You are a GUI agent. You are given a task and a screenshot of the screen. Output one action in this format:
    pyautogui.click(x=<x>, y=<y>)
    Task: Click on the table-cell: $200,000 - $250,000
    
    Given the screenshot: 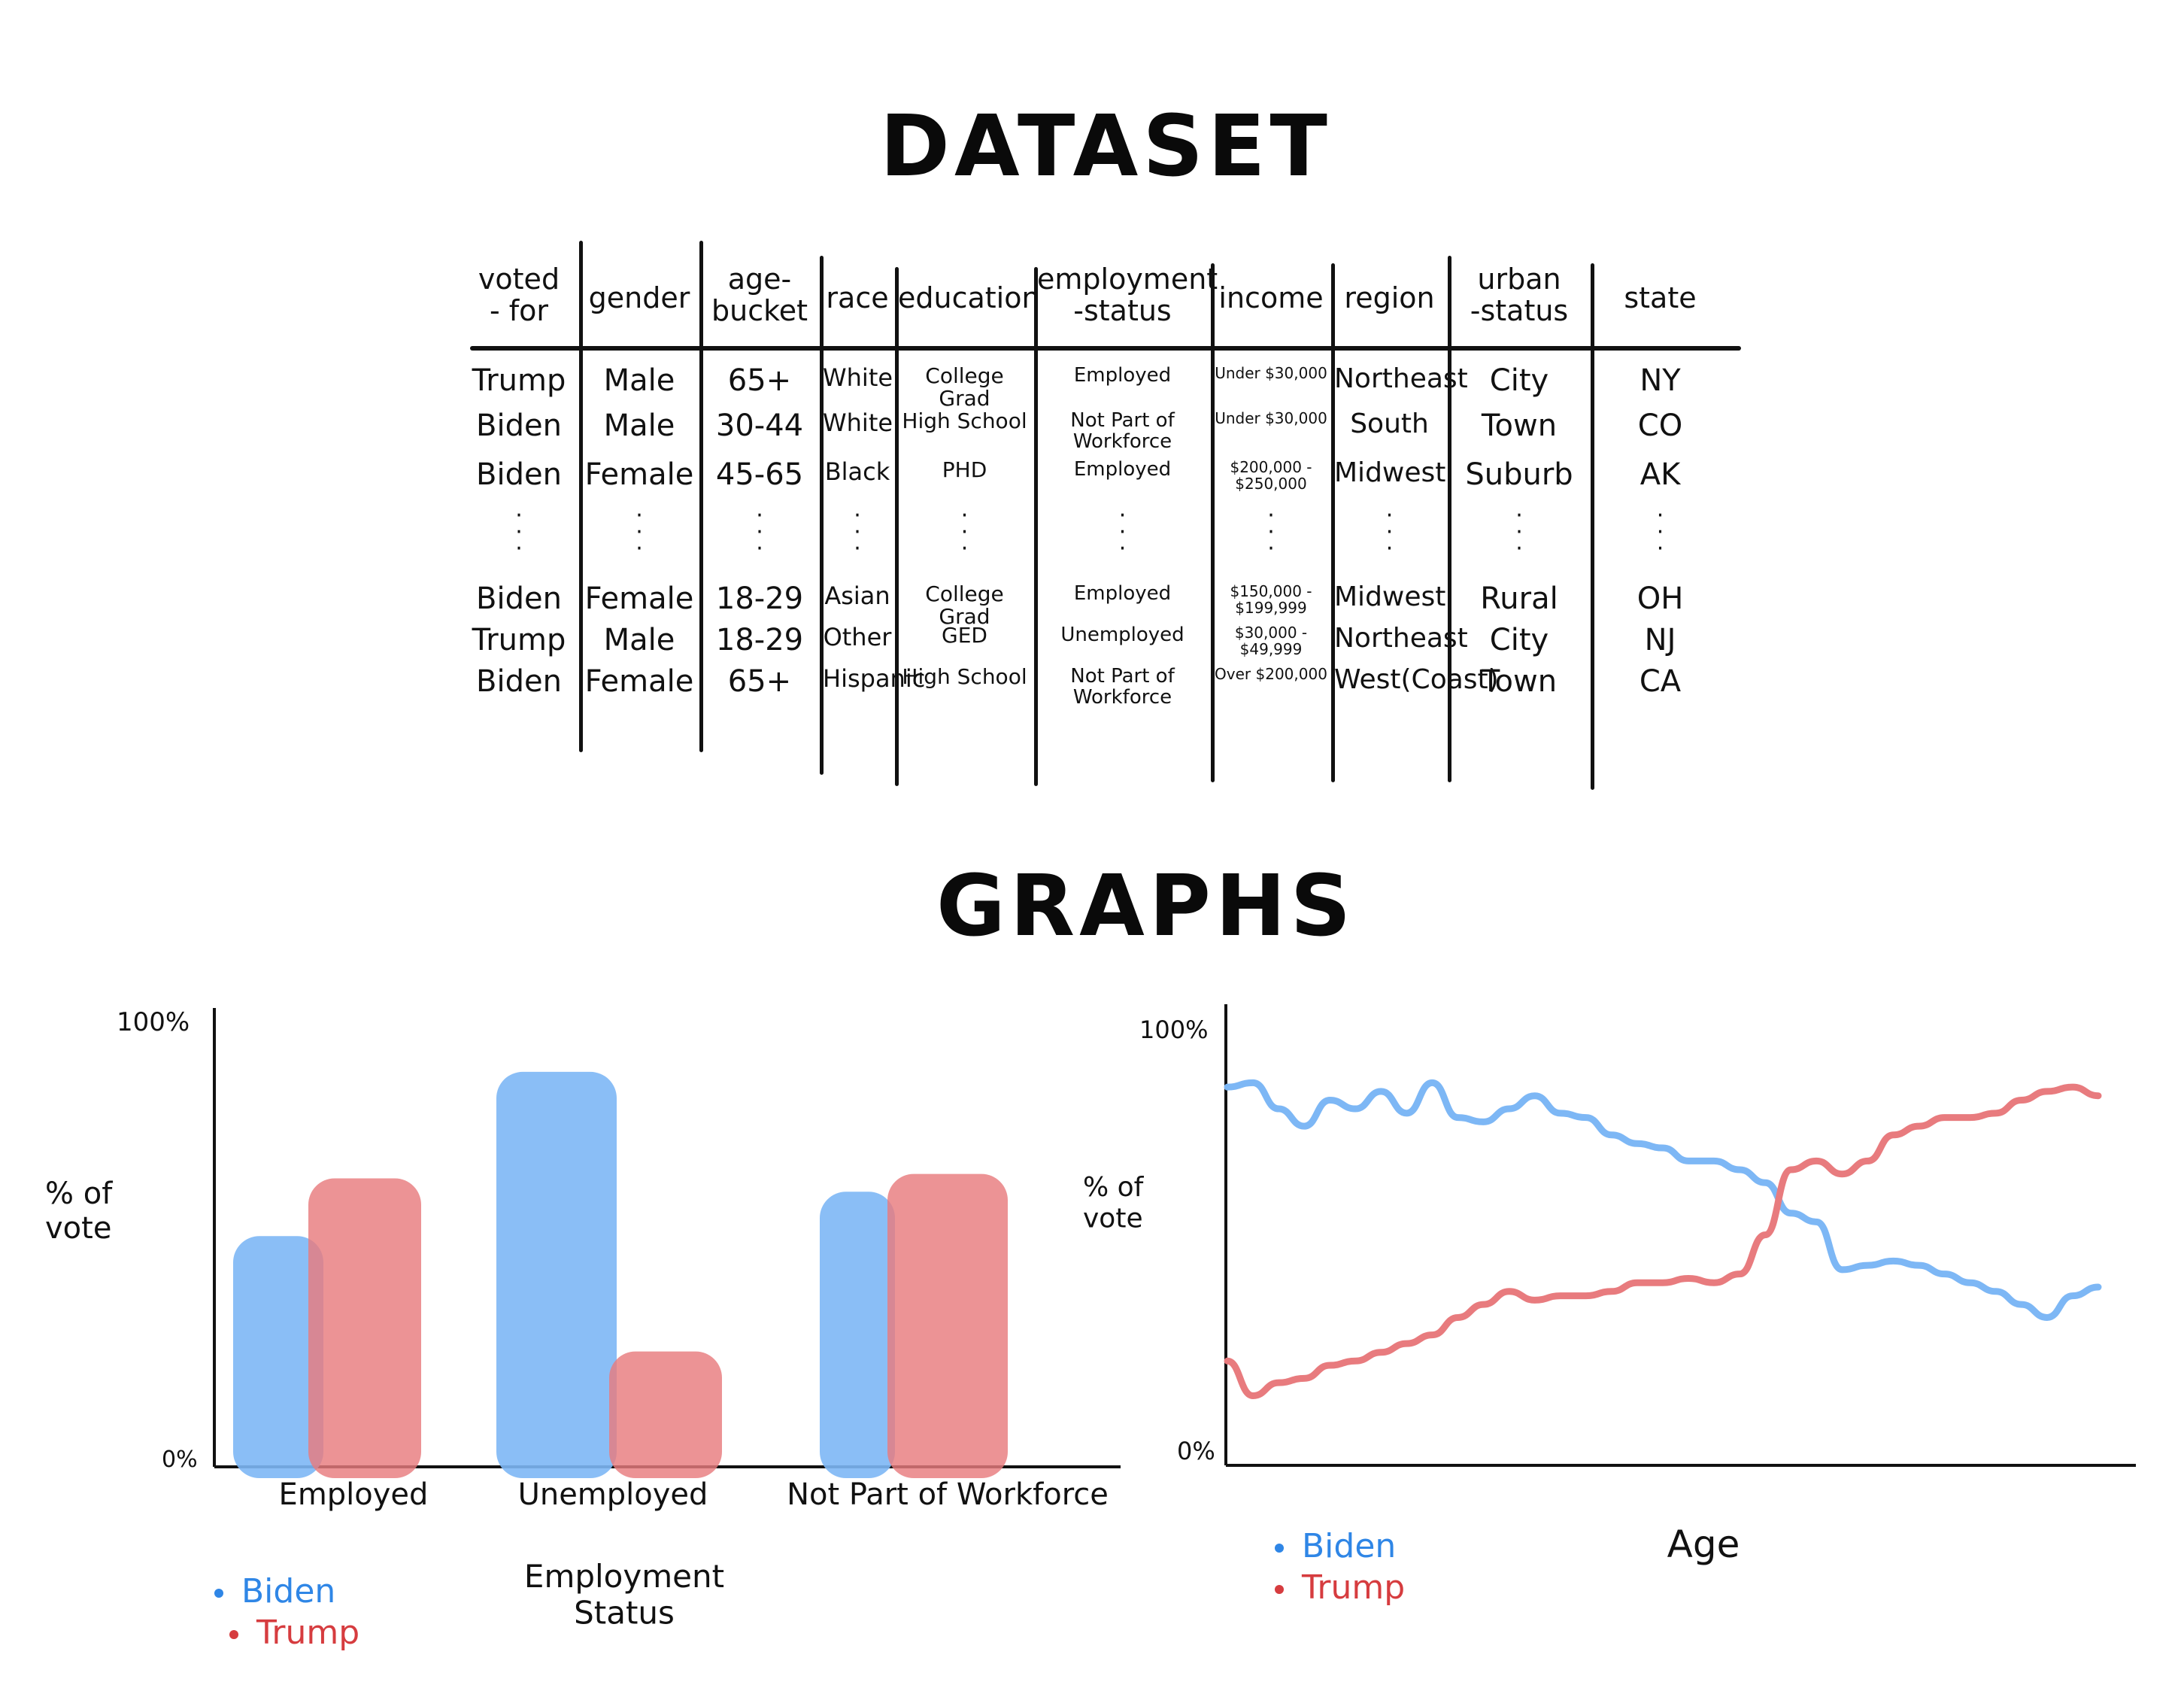 What is the action you would take?
    pyautogui.click(x=1271, y=475)
    